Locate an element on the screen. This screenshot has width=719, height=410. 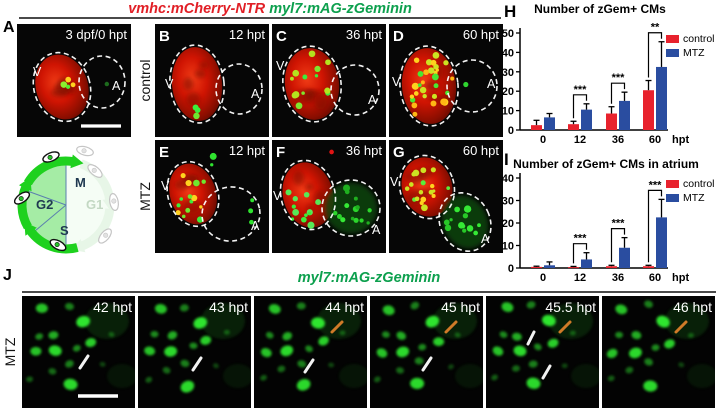
panel-letter: F is located at coordinates (280, 152).